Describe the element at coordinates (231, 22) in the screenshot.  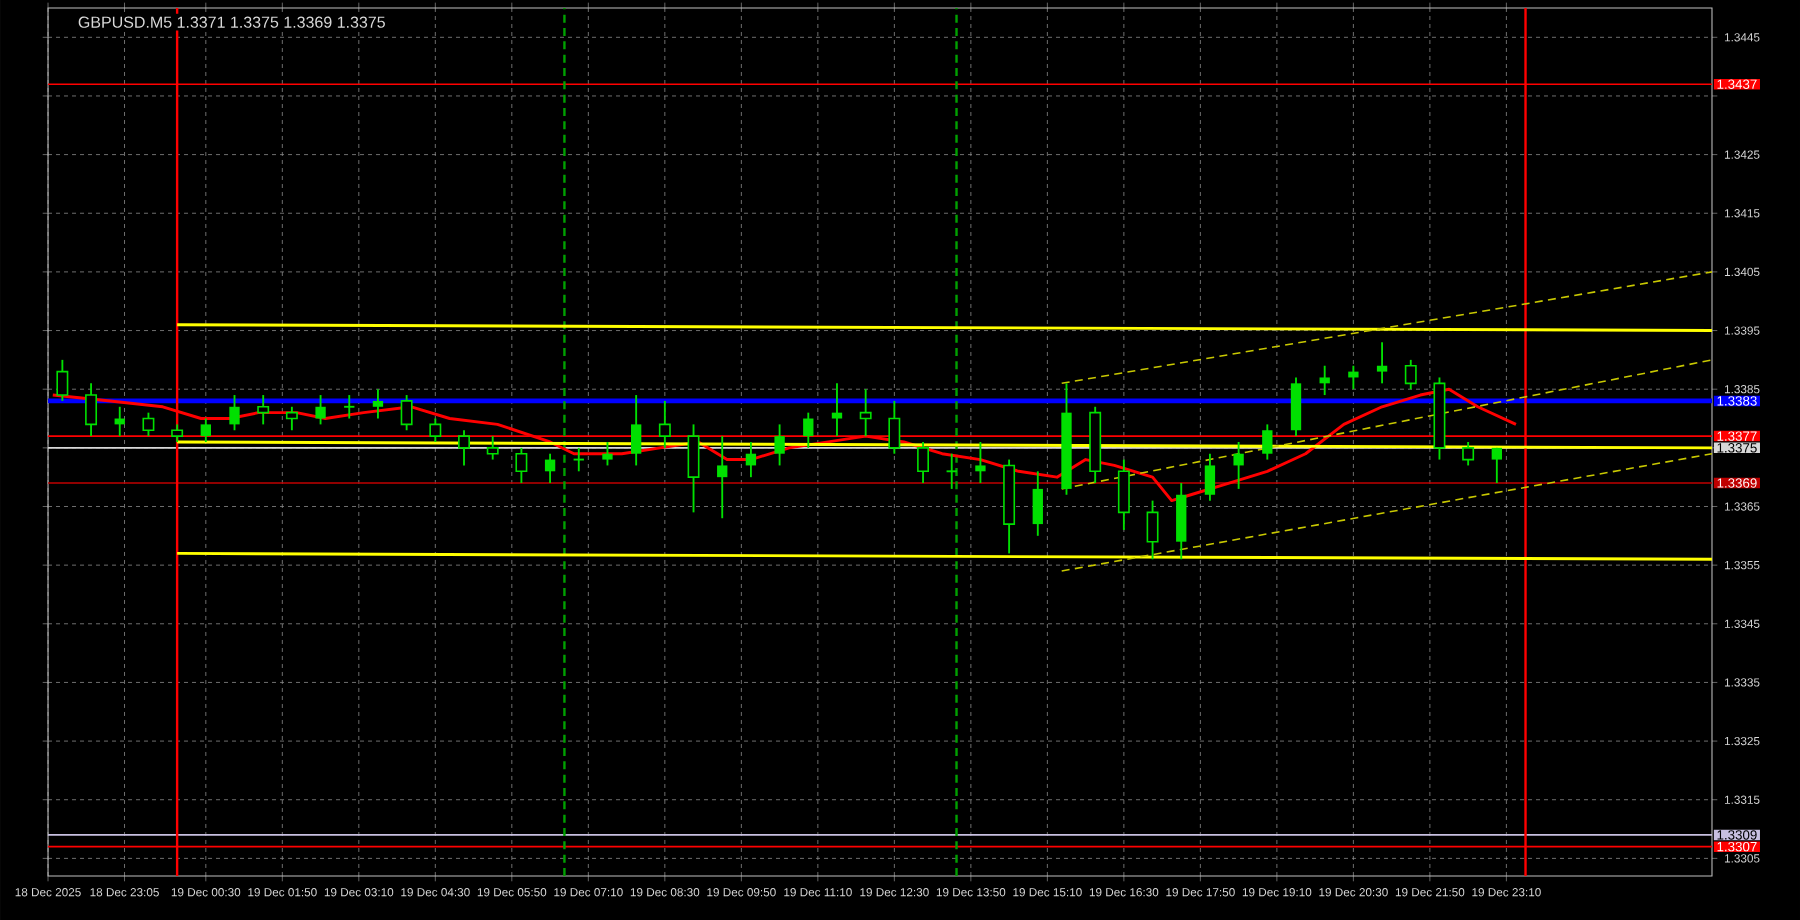
I see `chart-title: GBPUSD.M5 1.3371 1.3375 1.3369 1.3375` at that location.